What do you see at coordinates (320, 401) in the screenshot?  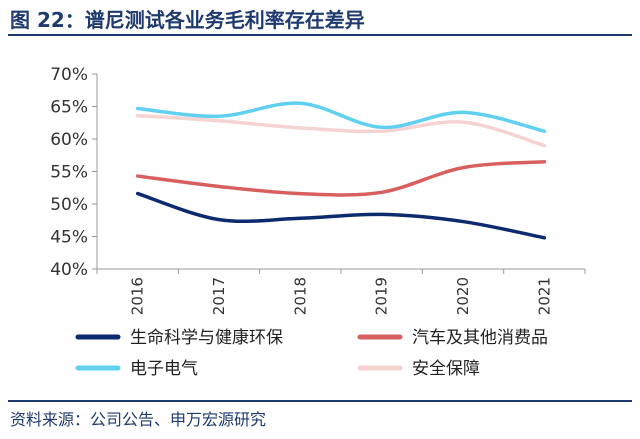 I see `source-divider` at bounding box center [320, 401].